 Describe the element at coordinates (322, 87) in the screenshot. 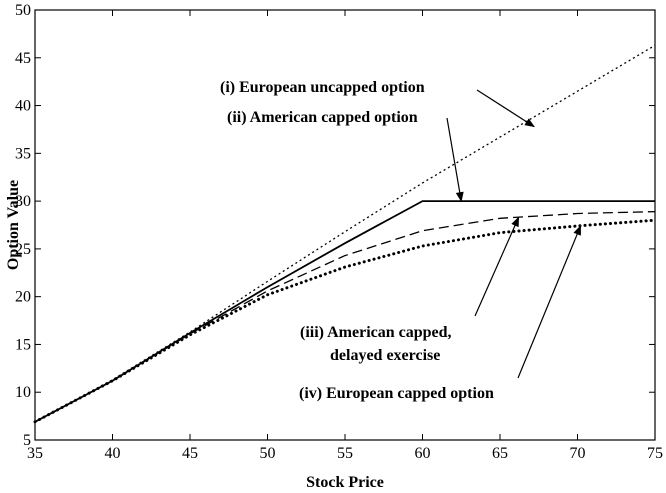

I see `annotation-label-1: (i) European uncapped option` at that location.